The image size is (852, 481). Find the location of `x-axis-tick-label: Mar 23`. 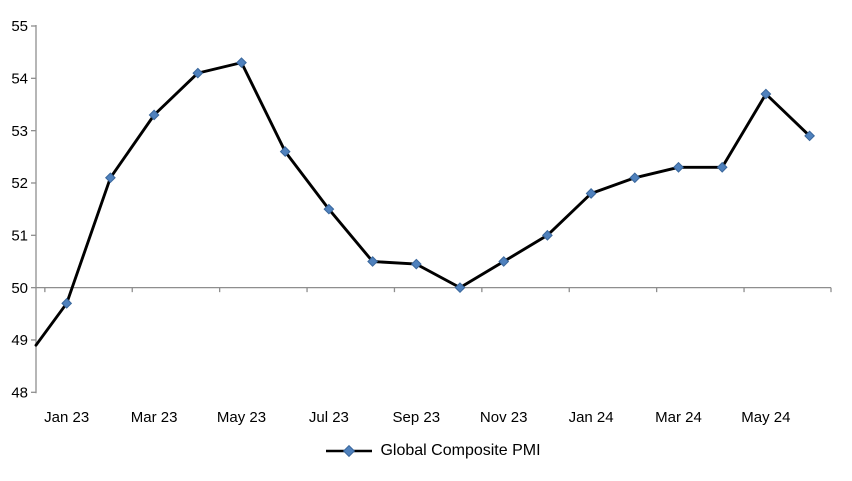

x-axis-tick-label: Mar 23 is located at coordinates (154, 417).